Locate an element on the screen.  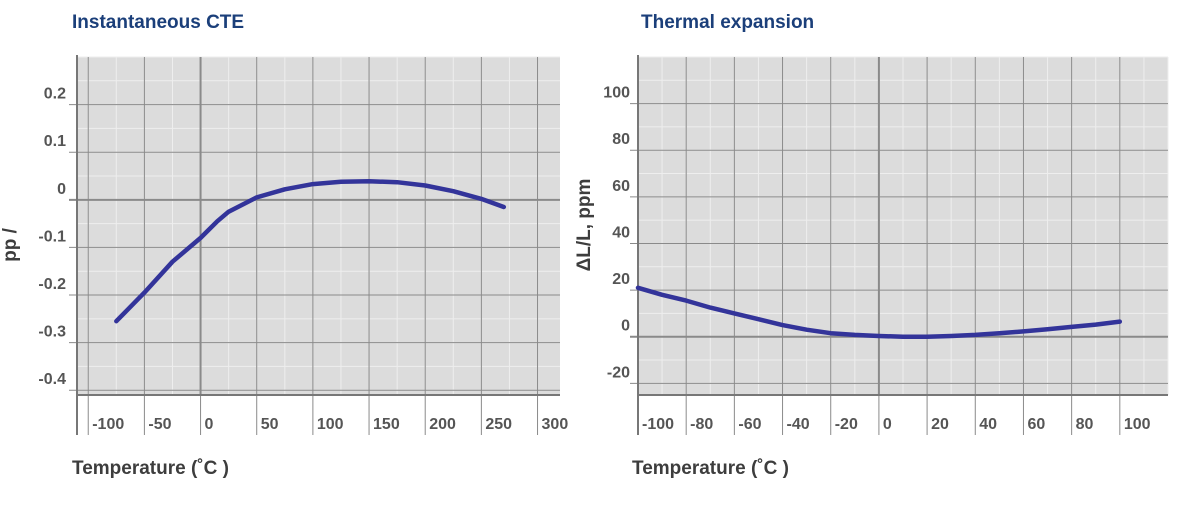
x-tick-label: 200 is located at coordinates (442, 424).